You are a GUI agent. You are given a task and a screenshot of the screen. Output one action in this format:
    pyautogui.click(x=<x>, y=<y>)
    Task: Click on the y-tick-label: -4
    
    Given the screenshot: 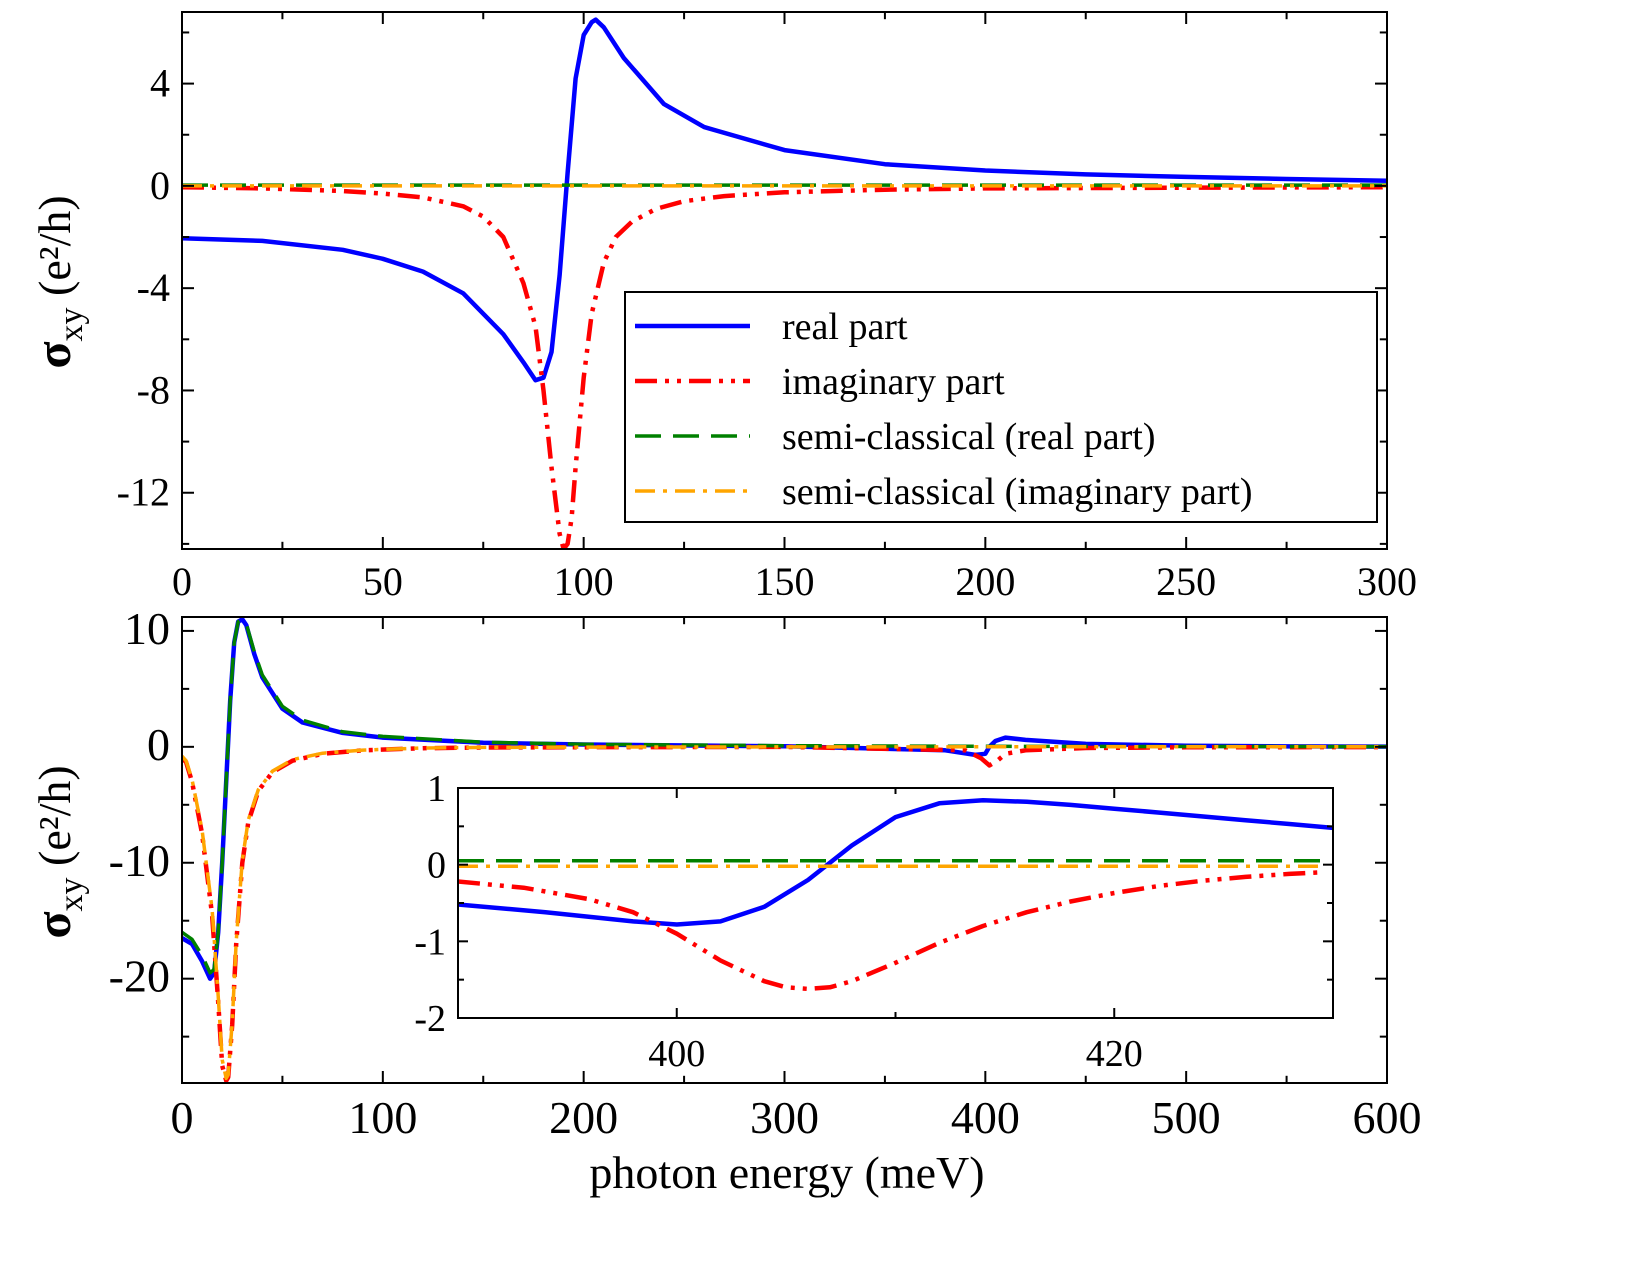 What is the action you would take?
    pyautogui.click(x=153, y=287)
    